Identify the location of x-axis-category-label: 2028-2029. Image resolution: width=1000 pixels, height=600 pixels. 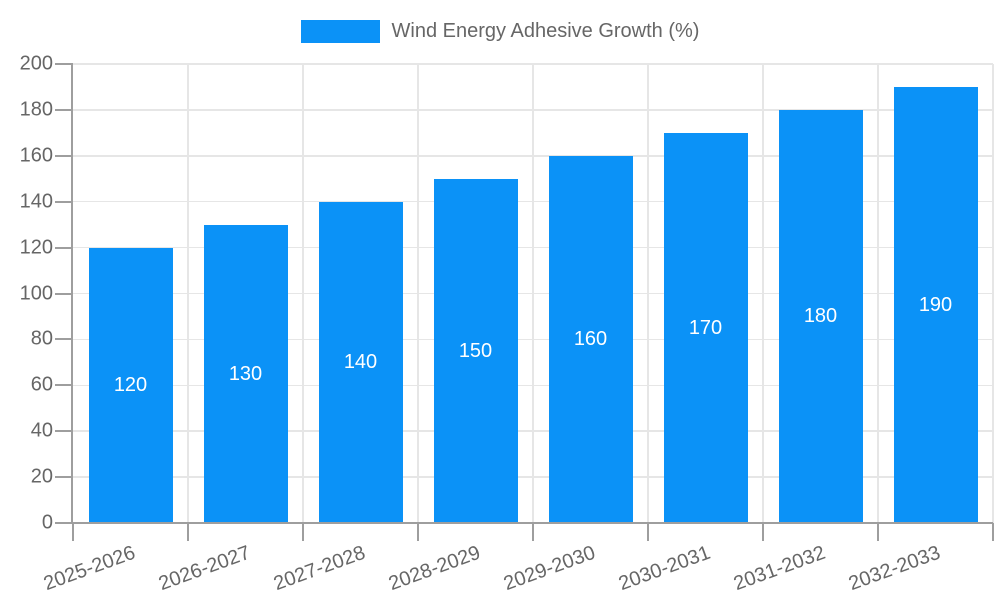
(434, 568).